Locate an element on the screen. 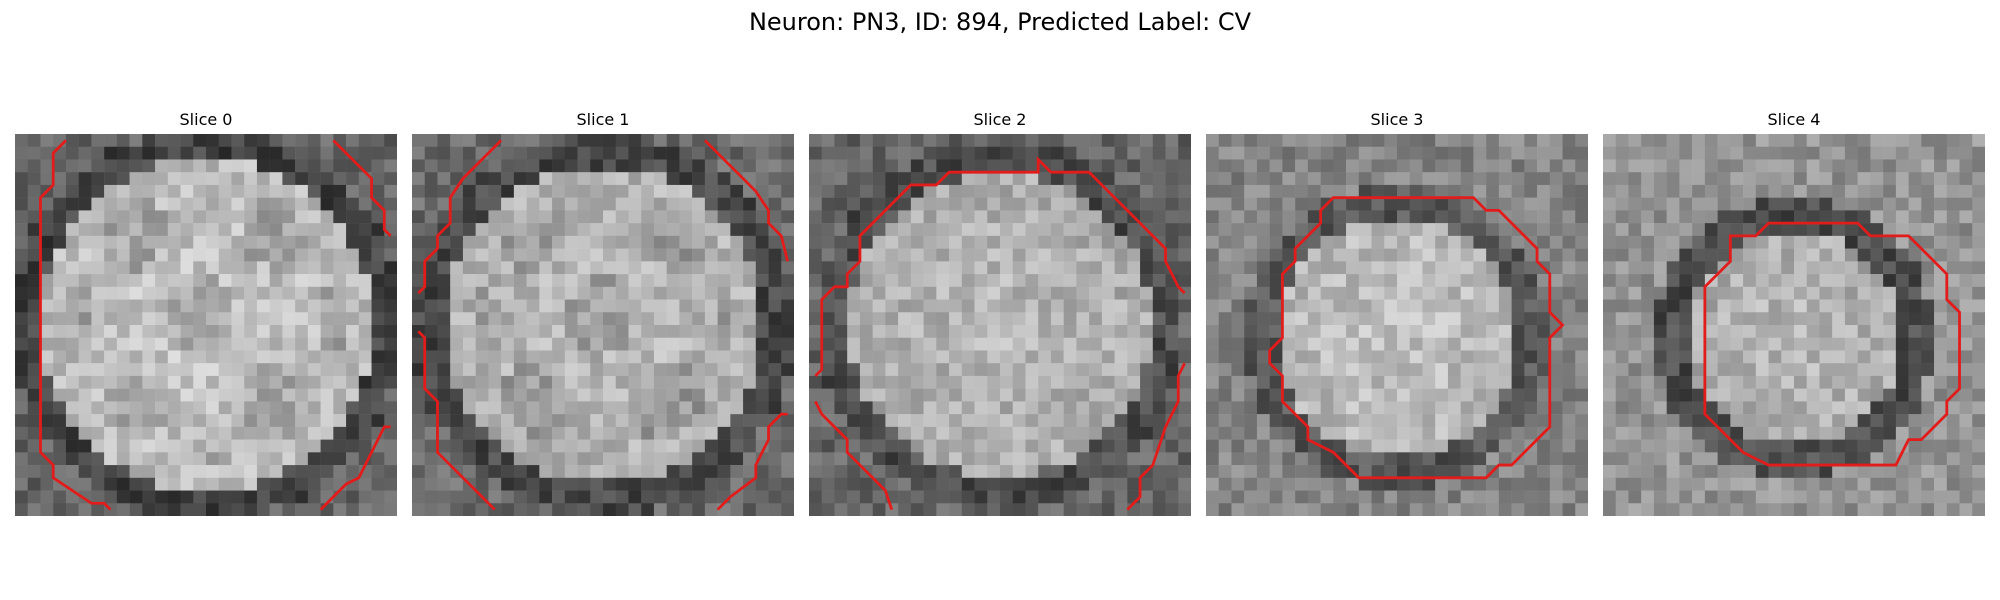  slice-title: Slice 2 is located at coordinates (1000, 119).